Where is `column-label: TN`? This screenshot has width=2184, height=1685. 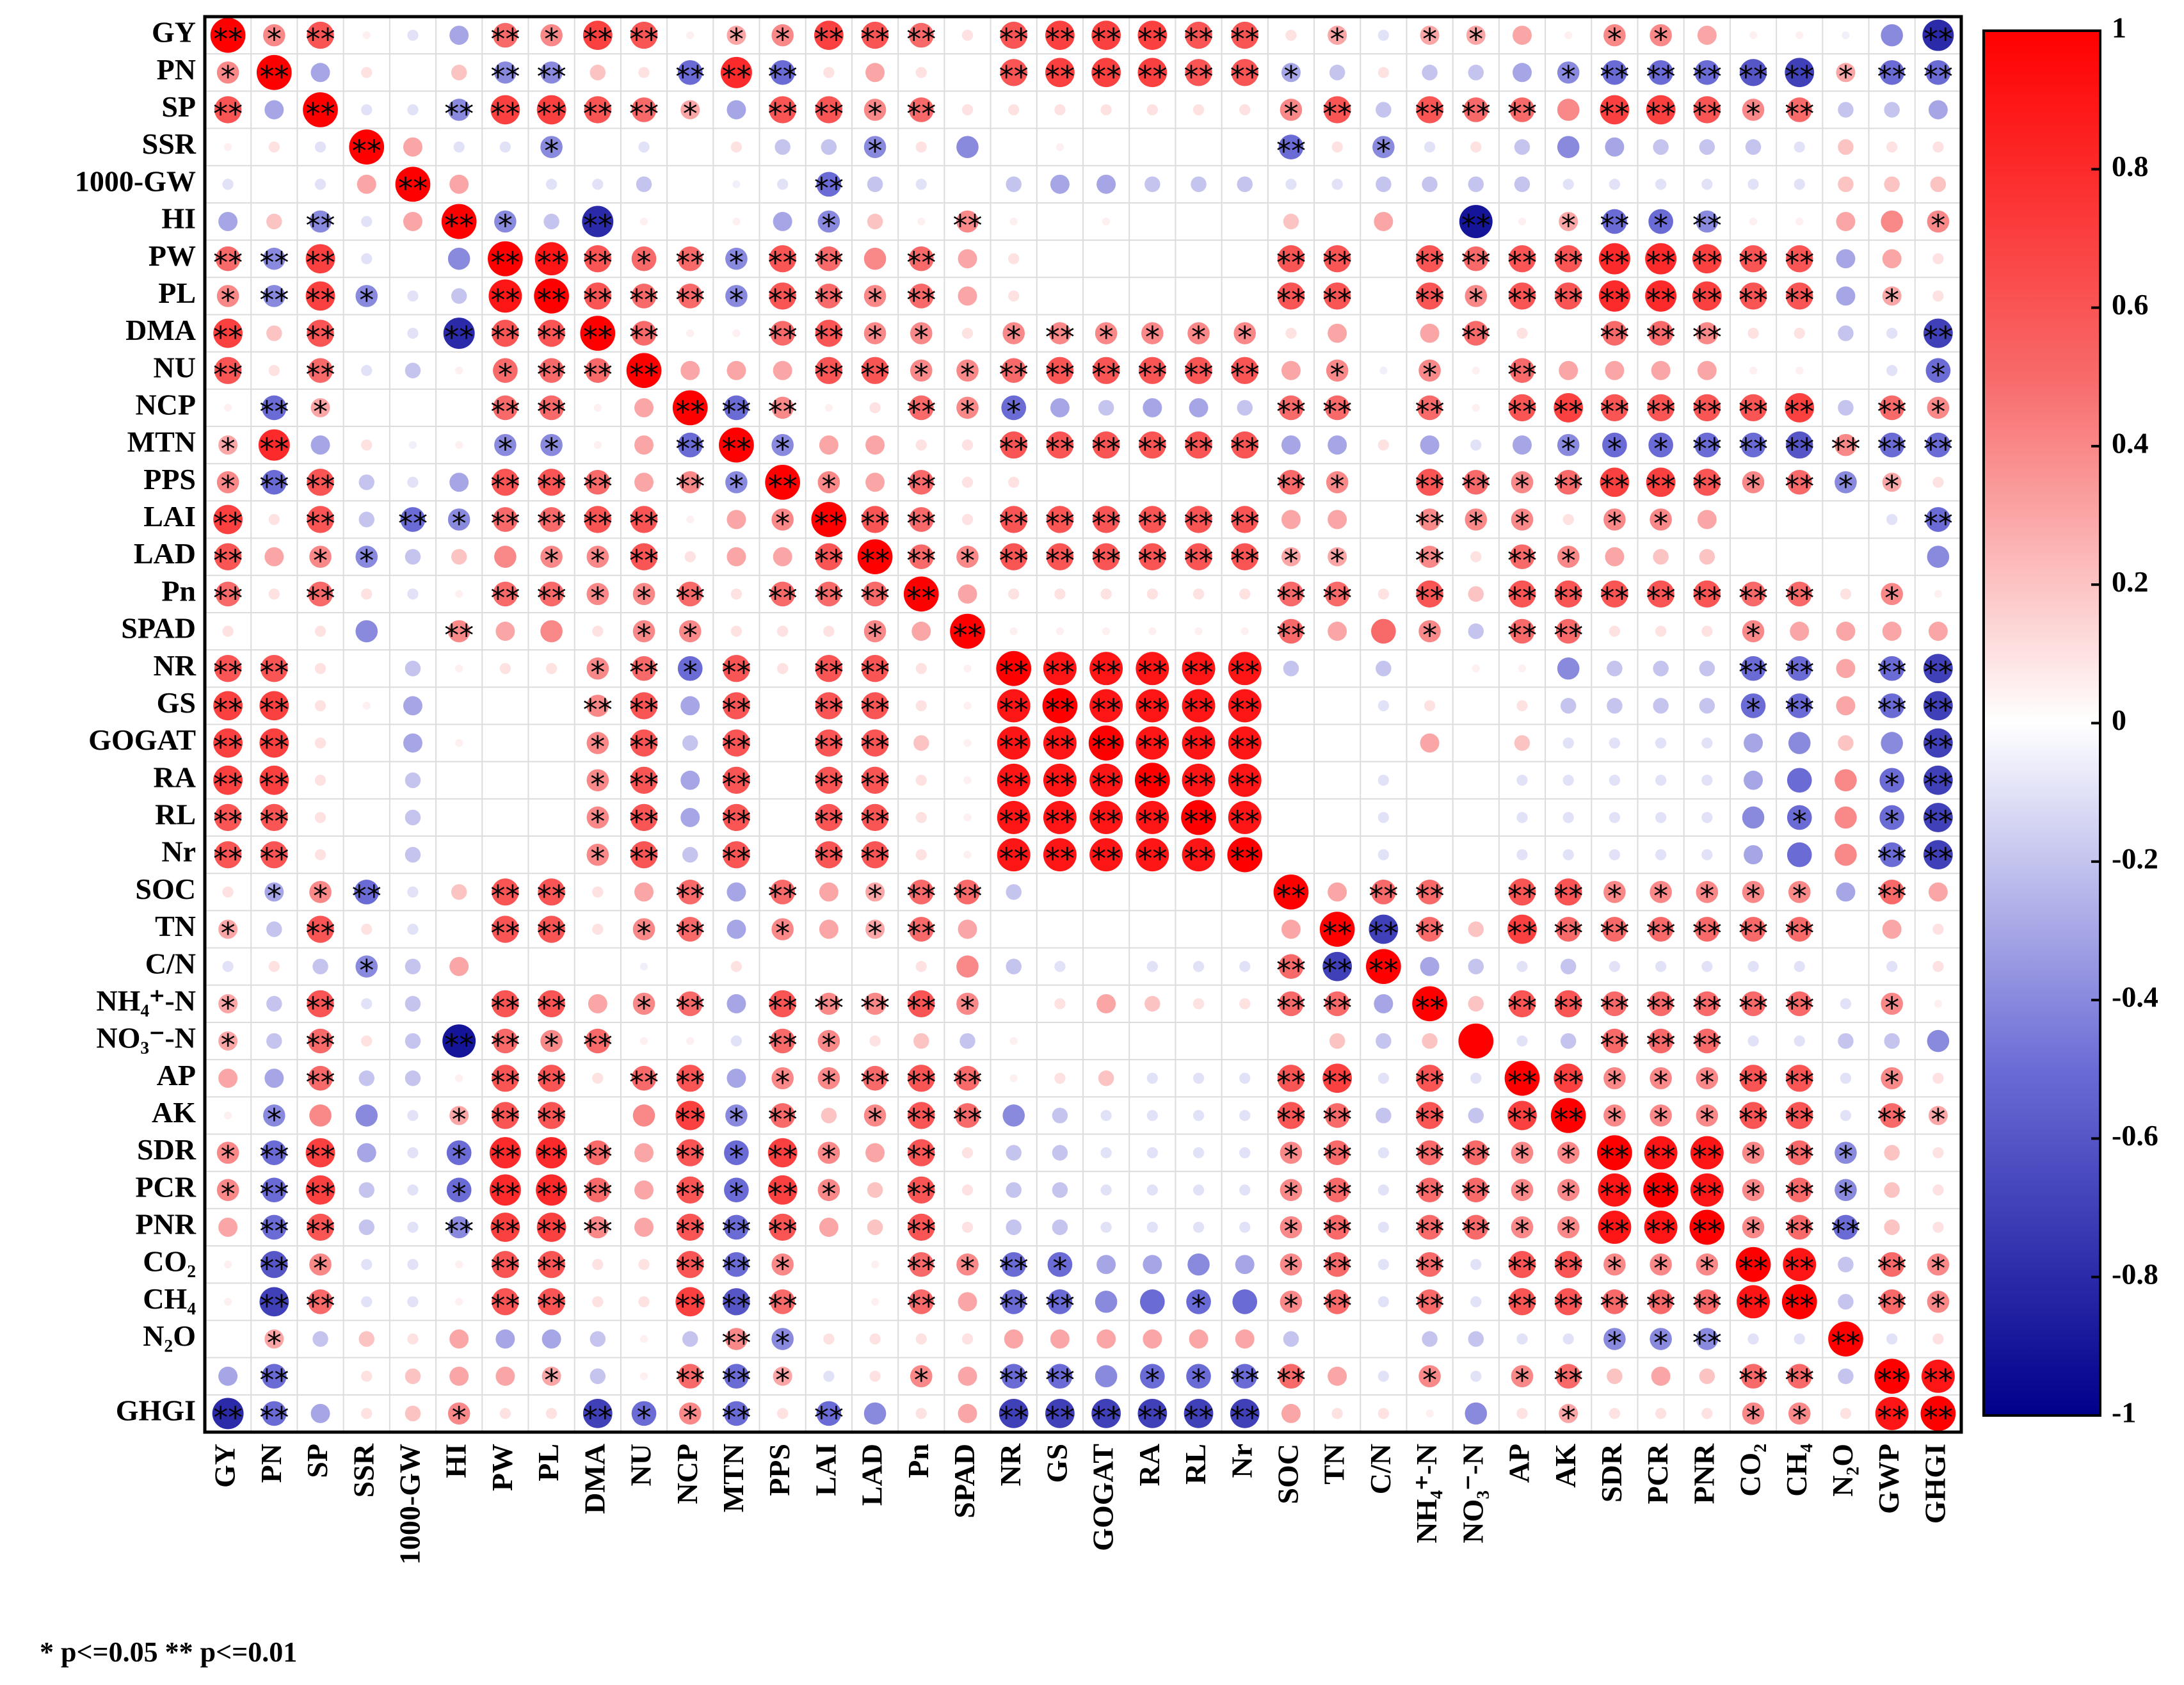 column-label: TN is located at coordinates (1334, 1464).